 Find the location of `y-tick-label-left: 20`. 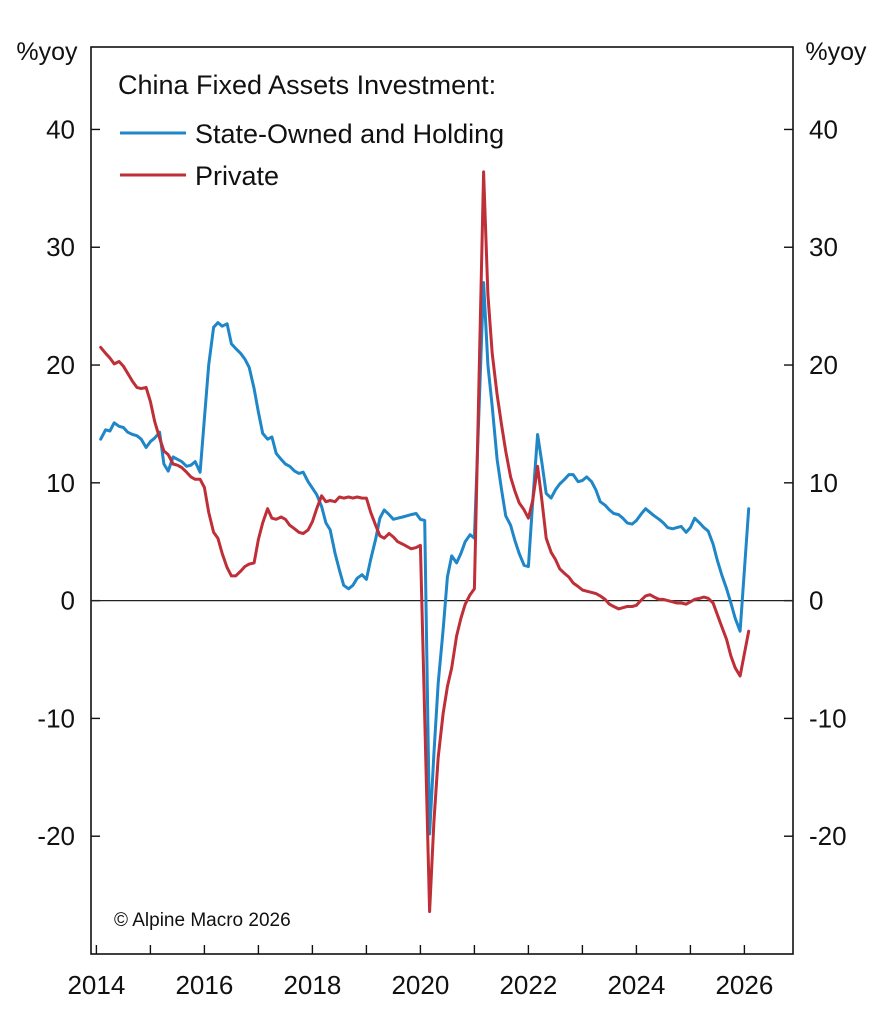

y-tick-label-left: 20 is located at coordinates (60, 365).